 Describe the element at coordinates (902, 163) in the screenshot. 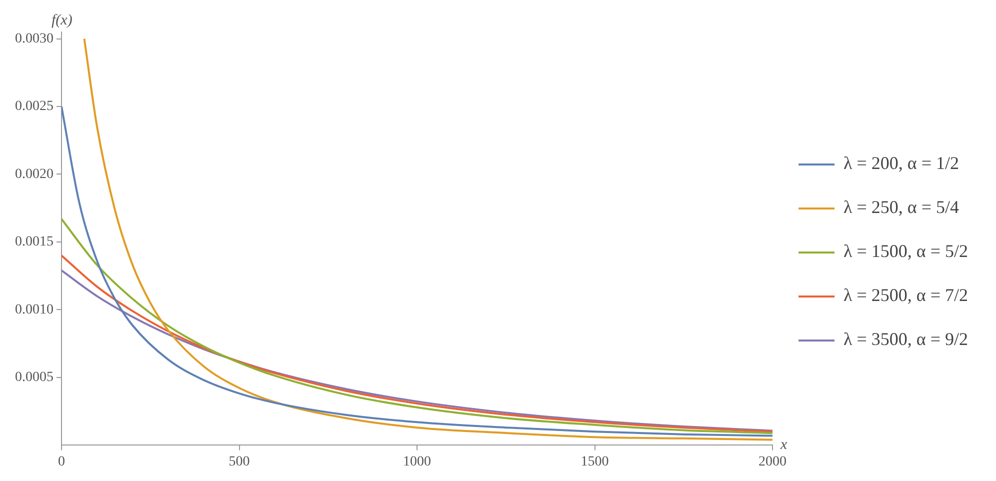

I see `legend-label: λ = 200, α = 1/2` at that location.